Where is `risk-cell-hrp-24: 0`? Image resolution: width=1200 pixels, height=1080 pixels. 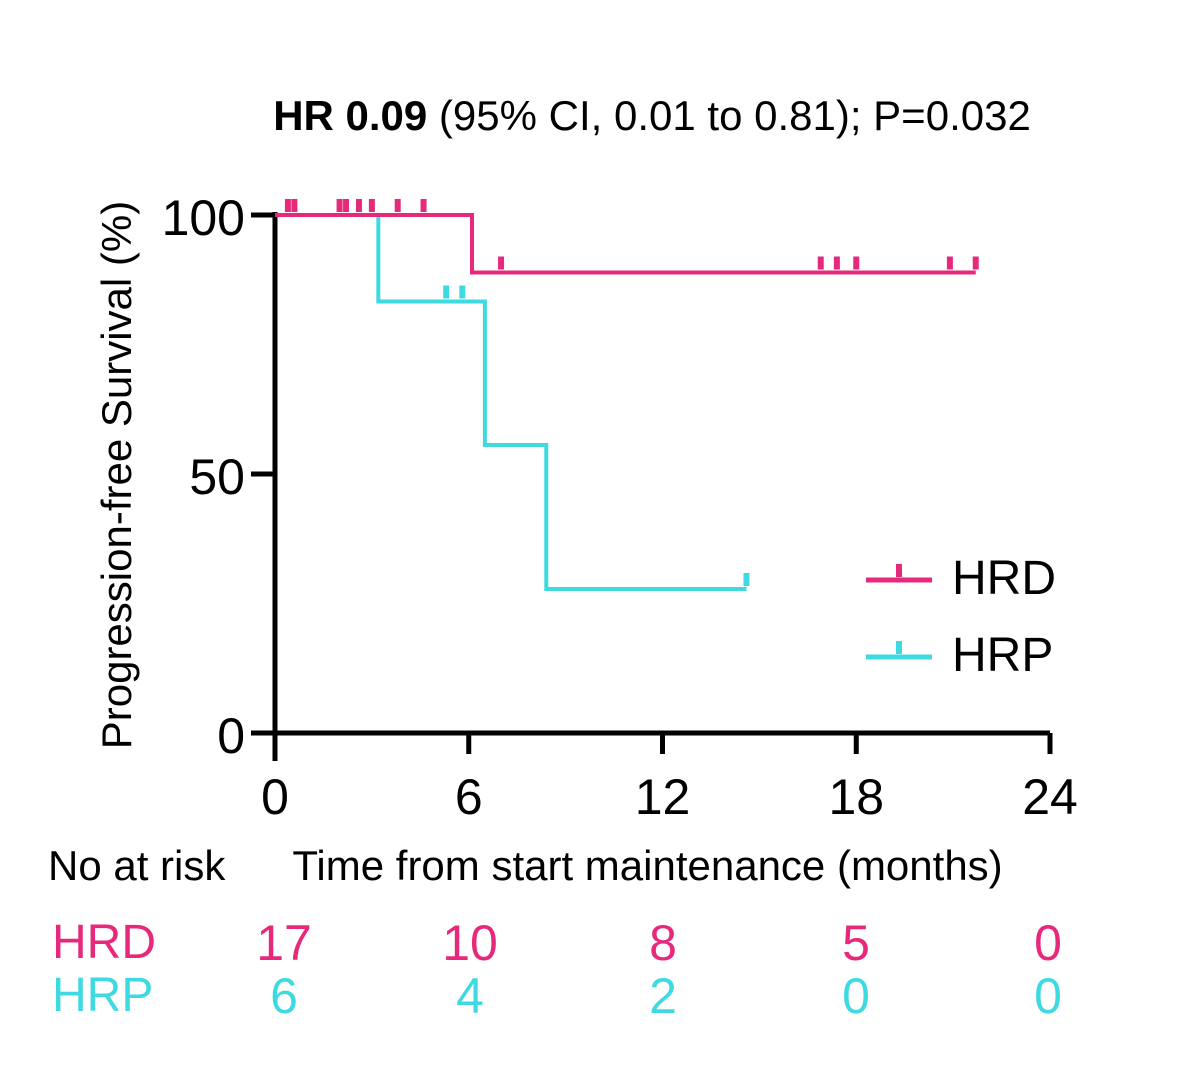
risk-cell-hrp-24: 0 is located at coordinates (1048, 996).